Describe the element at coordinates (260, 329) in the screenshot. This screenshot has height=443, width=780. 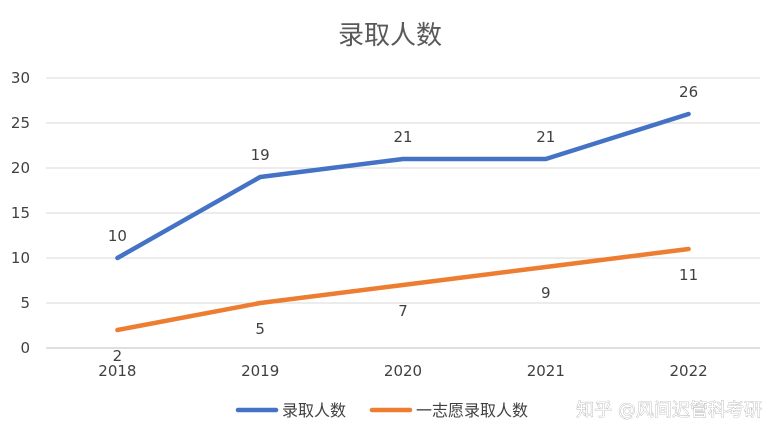
I see `data-label: 5` at that location.